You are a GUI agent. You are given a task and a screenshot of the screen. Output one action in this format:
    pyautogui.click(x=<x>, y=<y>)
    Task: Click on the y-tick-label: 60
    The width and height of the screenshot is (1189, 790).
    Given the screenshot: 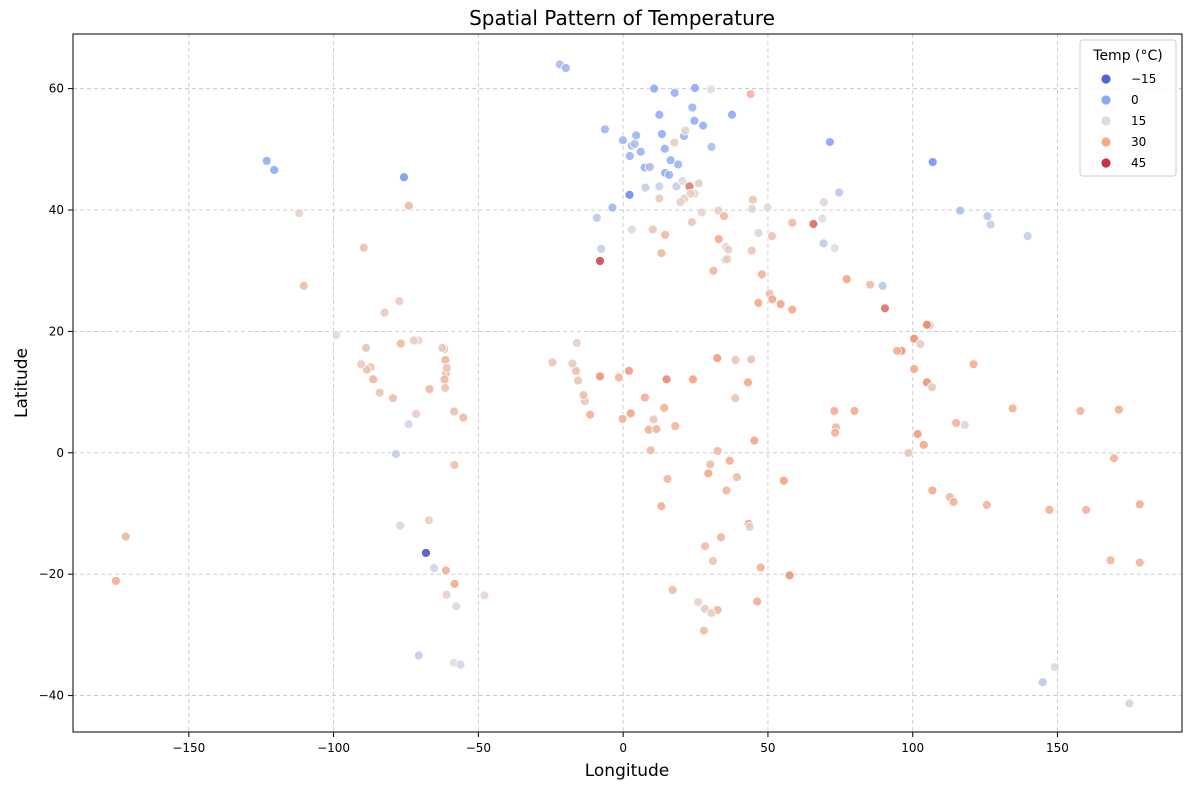 What is the action you would take?
    pyautogui.click(x=56, y=89)
    